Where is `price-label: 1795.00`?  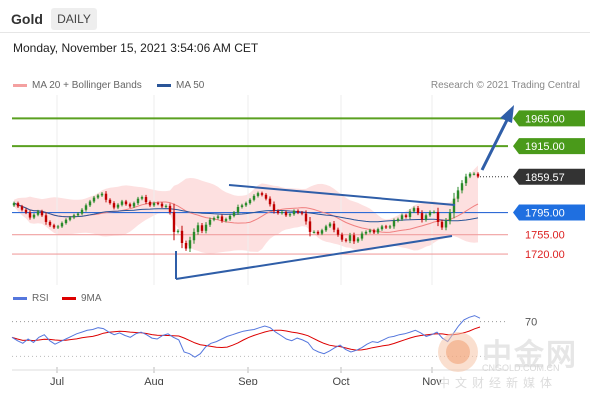
price-label: 1795.00 is located at coordinates (549, 212).